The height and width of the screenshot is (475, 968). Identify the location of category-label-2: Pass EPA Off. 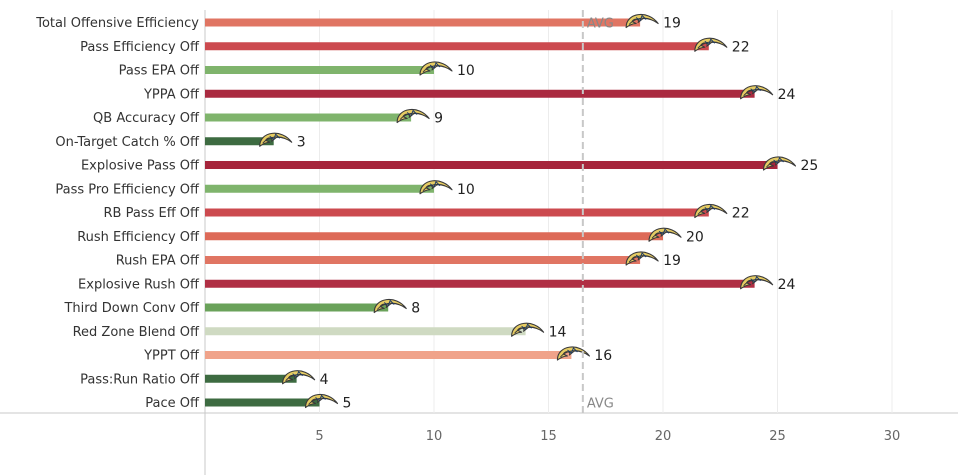
(159, 71).